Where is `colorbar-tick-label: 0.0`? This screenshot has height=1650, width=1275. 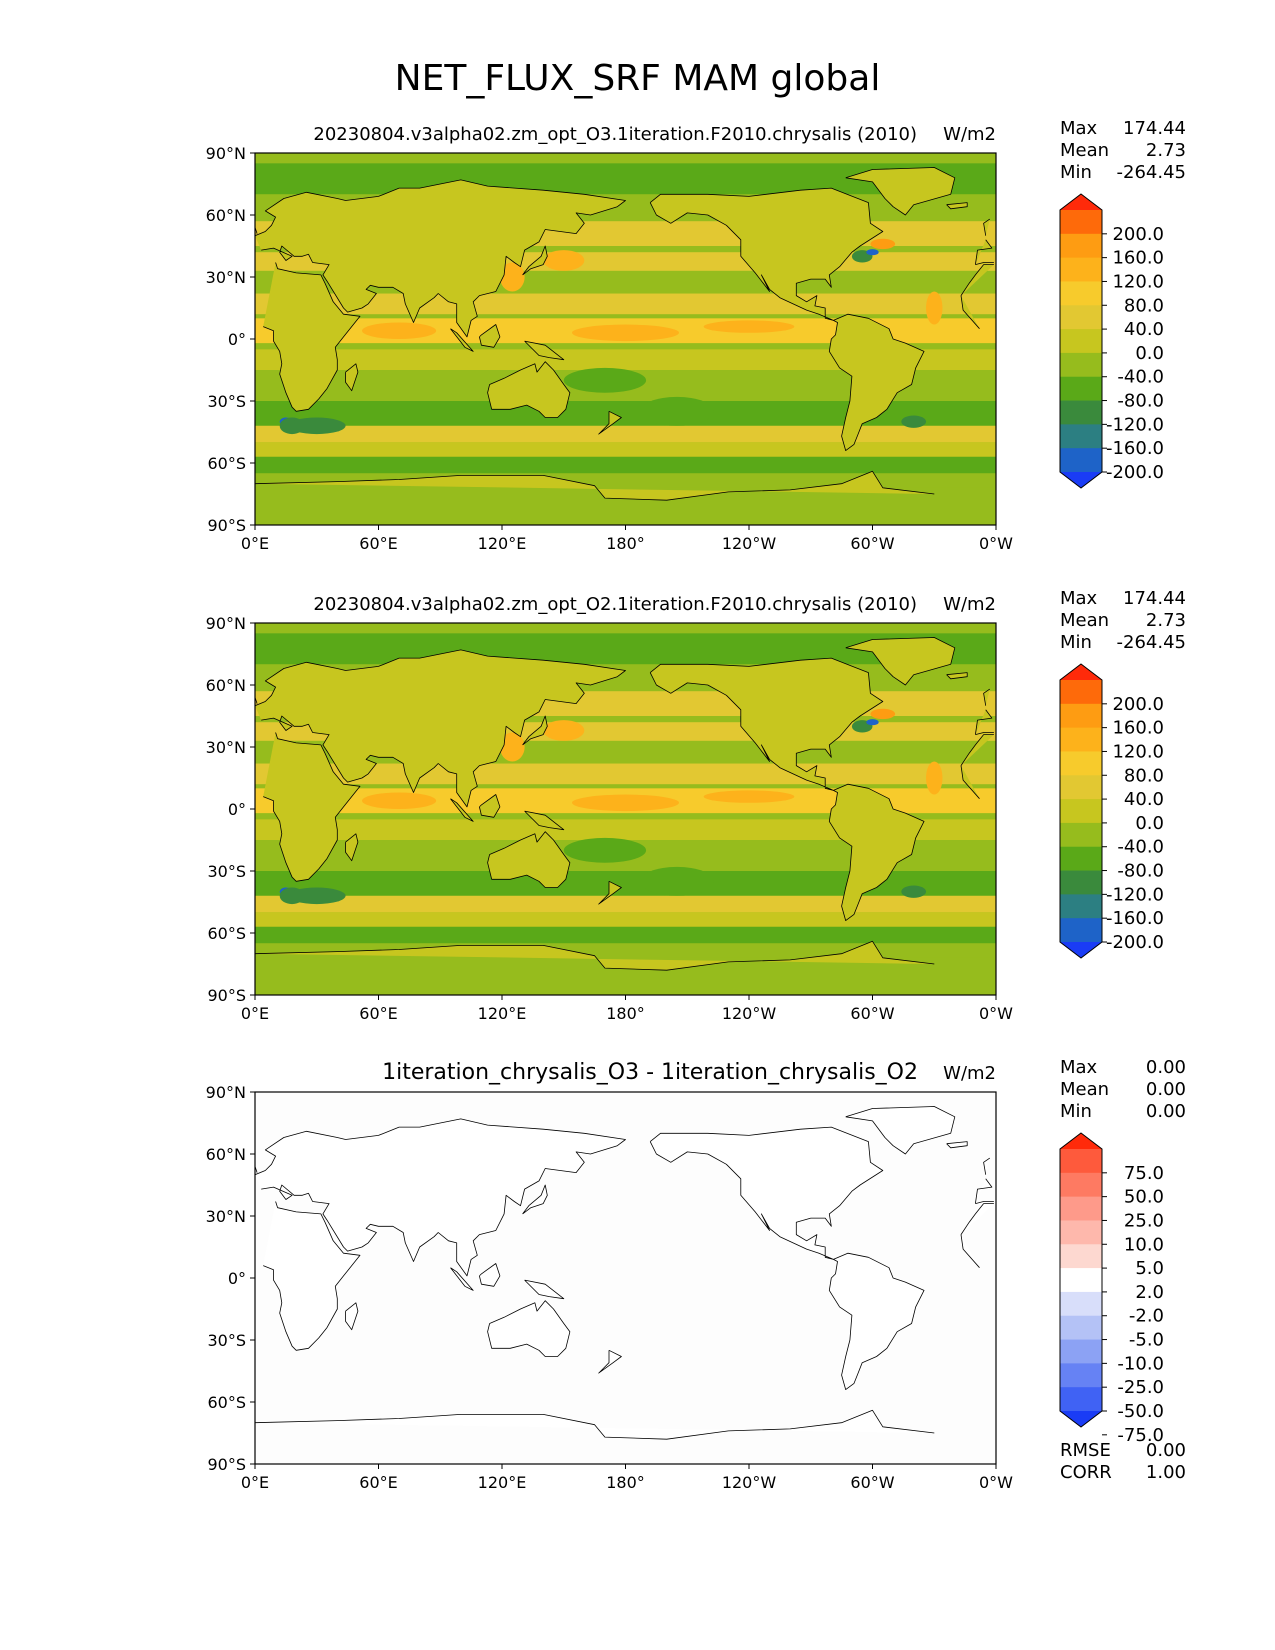
colorbar-tick-label: 0.0 is located at coordinates (1149, 823).